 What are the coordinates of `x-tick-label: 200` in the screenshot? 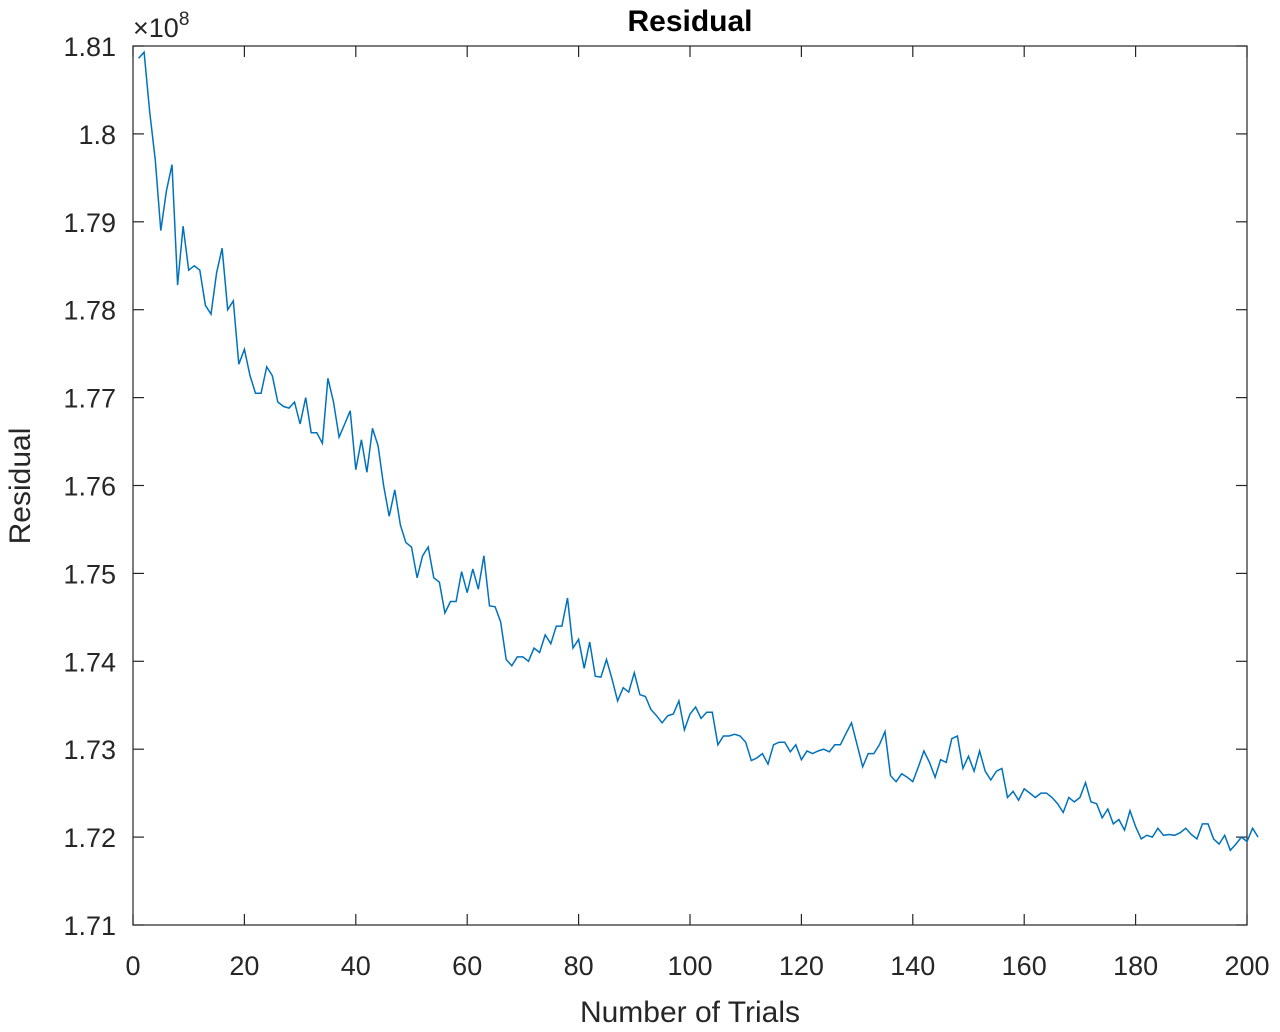 It's located at (1246, 966).